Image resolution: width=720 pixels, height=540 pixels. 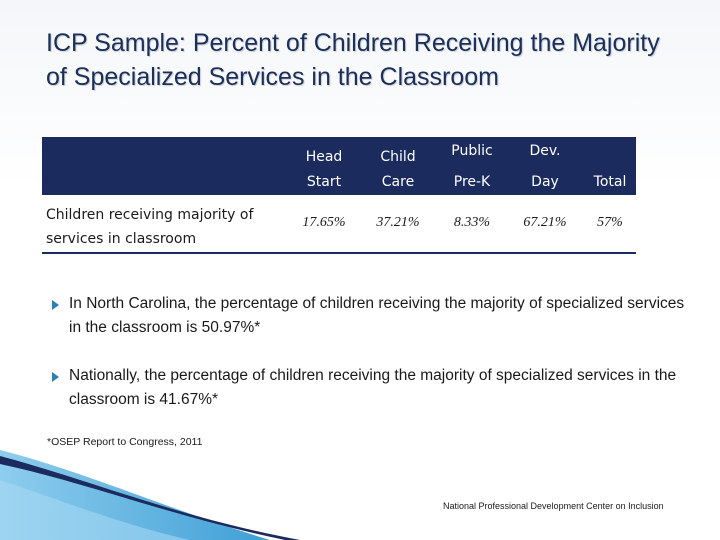 I want to click on value-child-care: 37.21%, so click(x=398, y=222).